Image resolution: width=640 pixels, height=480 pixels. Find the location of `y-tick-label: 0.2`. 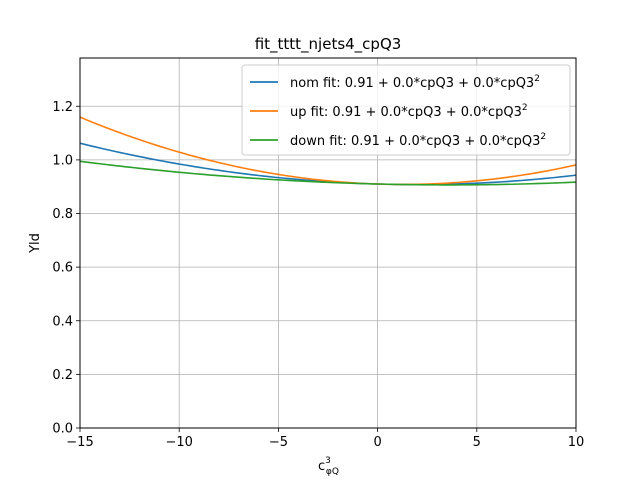

y-tick-label: 0.2 is located at coordinates (62, 375).